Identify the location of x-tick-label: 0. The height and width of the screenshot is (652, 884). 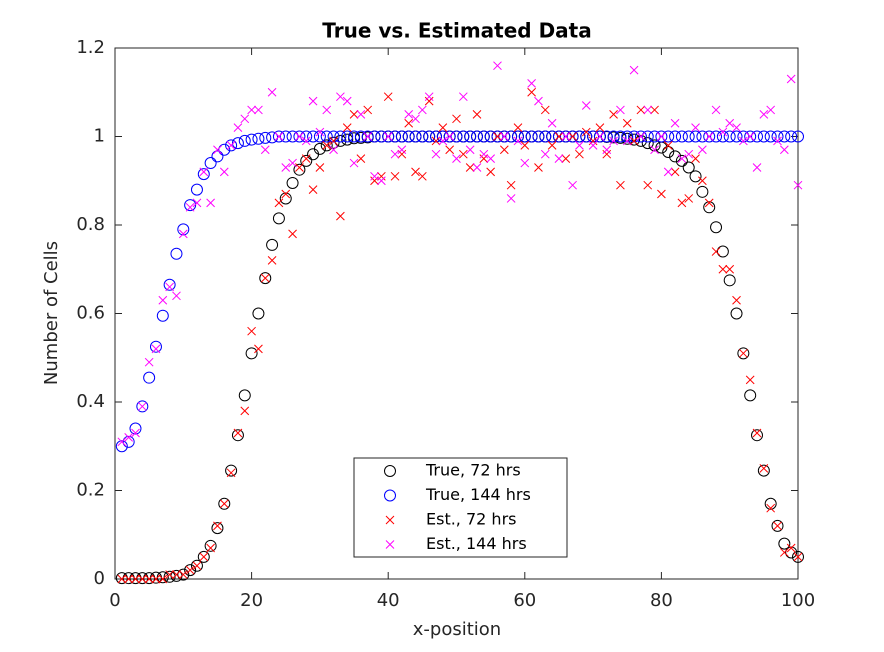
(114, 600).